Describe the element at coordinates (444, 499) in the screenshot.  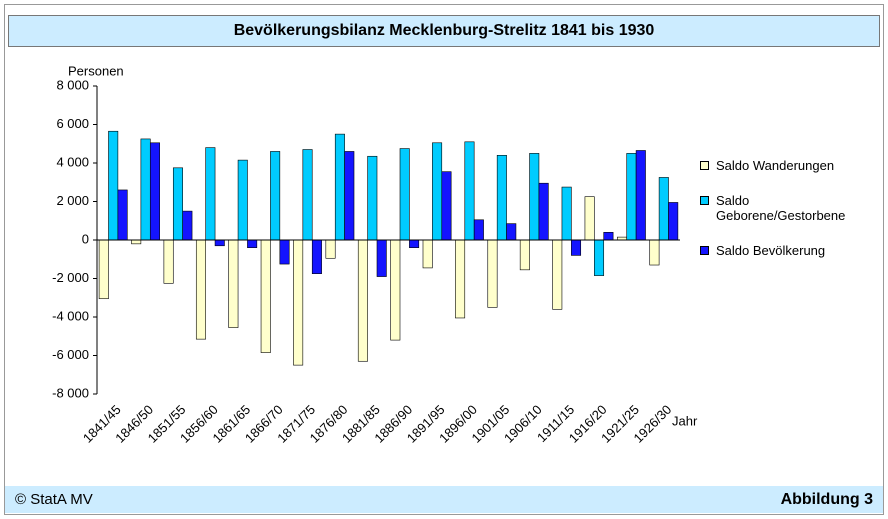
I see `footer: © StatA MV Abbildung 3` at that location.